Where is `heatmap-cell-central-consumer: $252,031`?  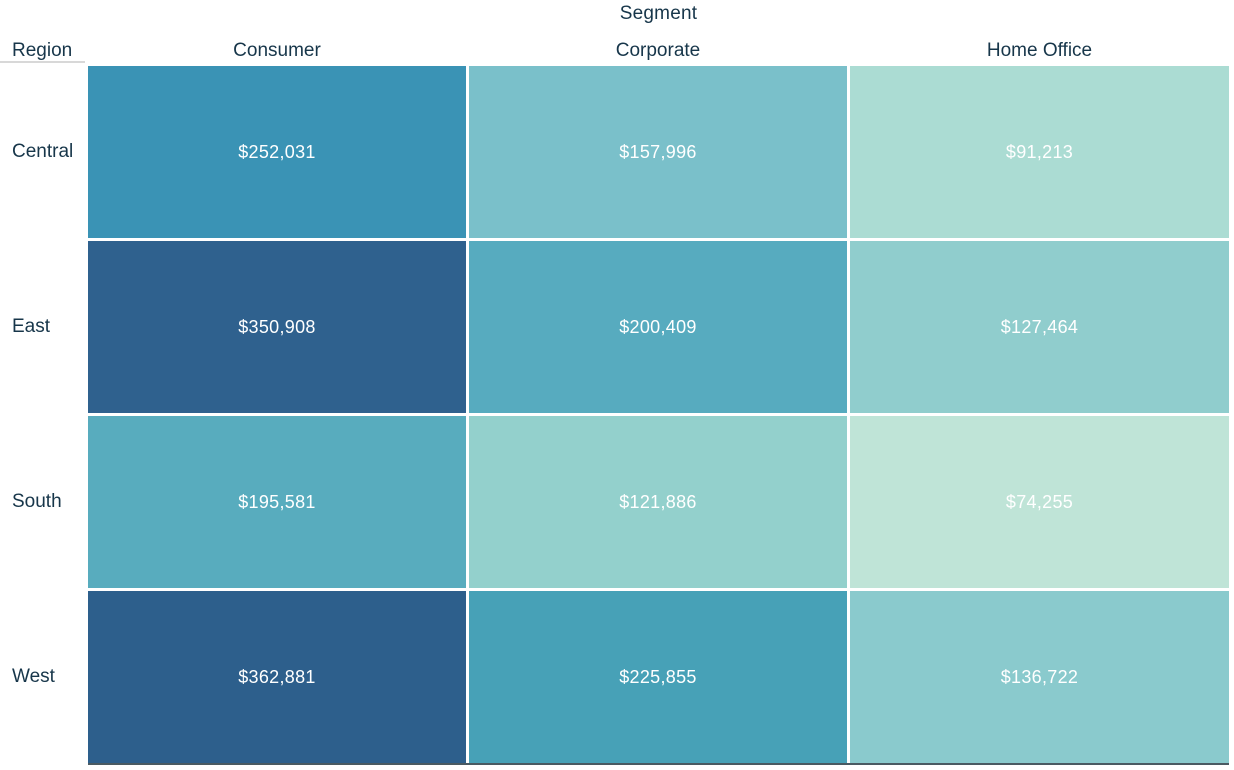
heatmap-cell-central-consumer: $252,031 is located at coordinates (277, 152).